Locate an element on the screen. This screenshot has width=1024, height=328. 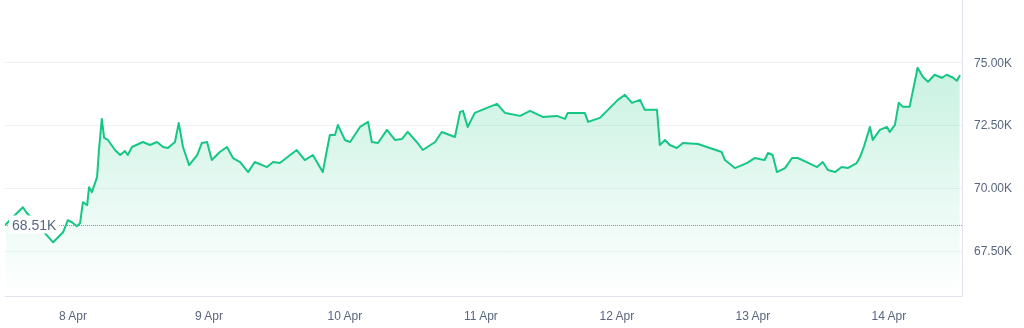
y-tick-label: 67.50K is located at coordinates (993, 250).